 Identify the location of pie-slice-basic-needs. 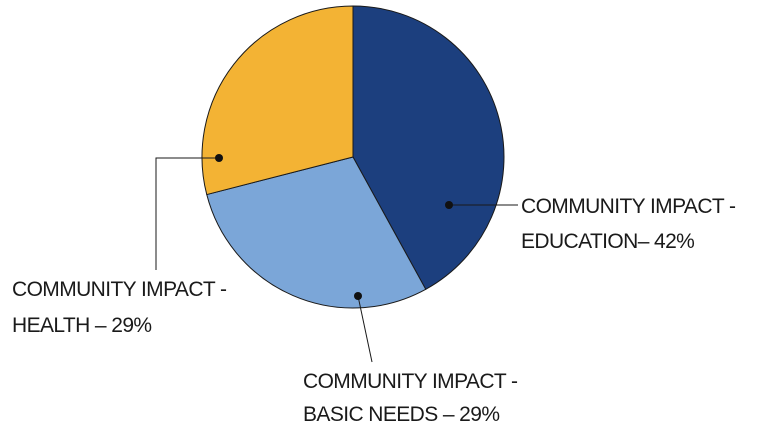
(316, 232).